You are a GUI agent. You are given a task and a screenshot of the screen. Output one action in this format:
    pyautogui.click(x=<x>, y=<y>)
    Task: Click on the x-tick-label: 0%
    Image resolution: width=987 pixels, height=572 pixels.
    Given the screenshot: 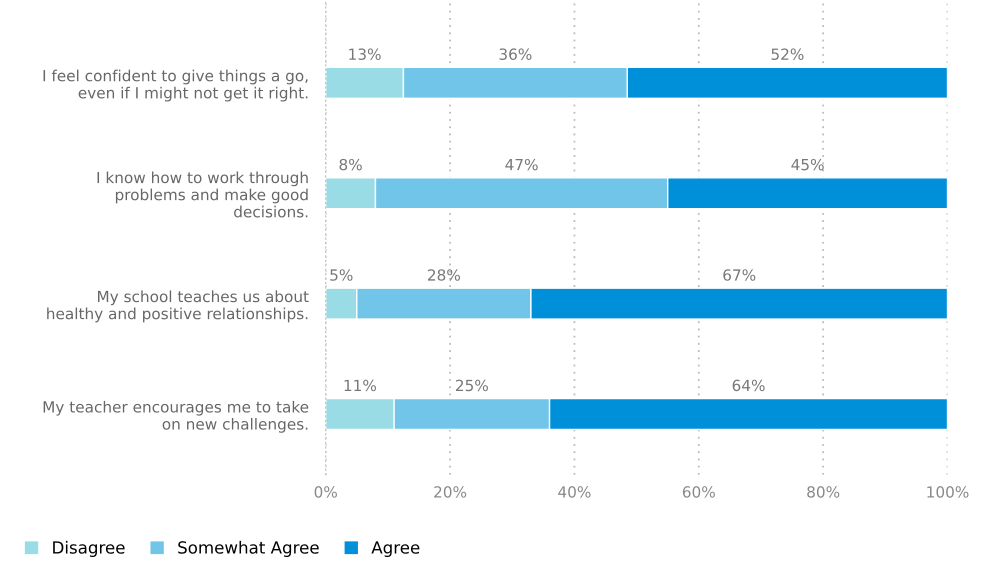 What is the action you would take?
    pyautogui.click(x=325, y=492)
    